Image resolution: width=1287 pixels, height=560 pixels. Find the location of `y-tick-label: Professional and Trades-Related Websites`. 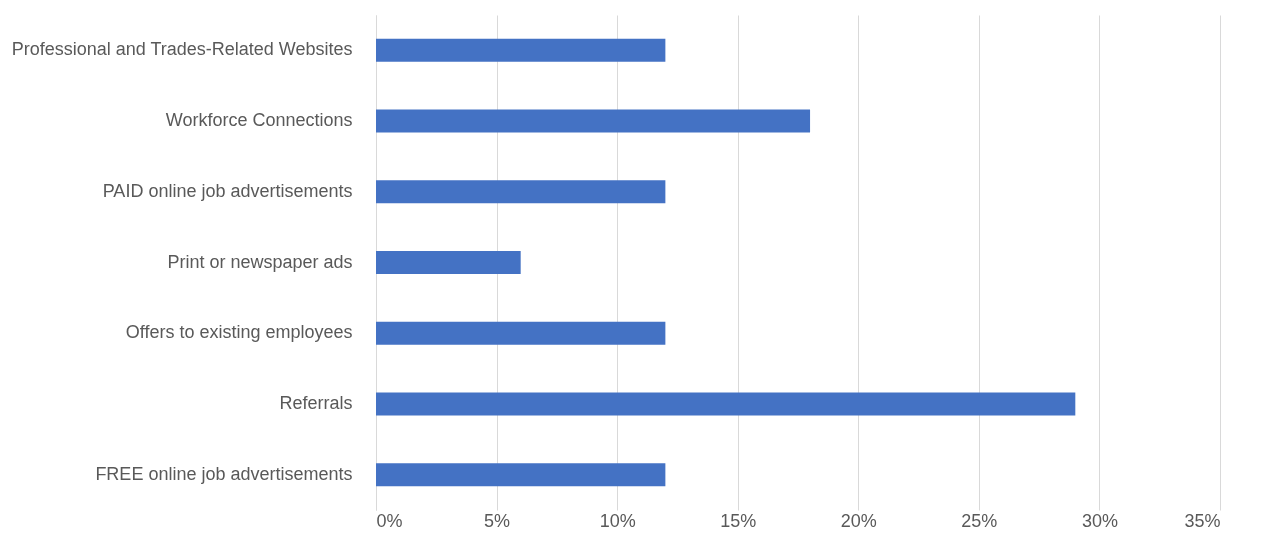

y-tick-label: Professional and Trades-Related Websites is located at coordinates (182, 49).